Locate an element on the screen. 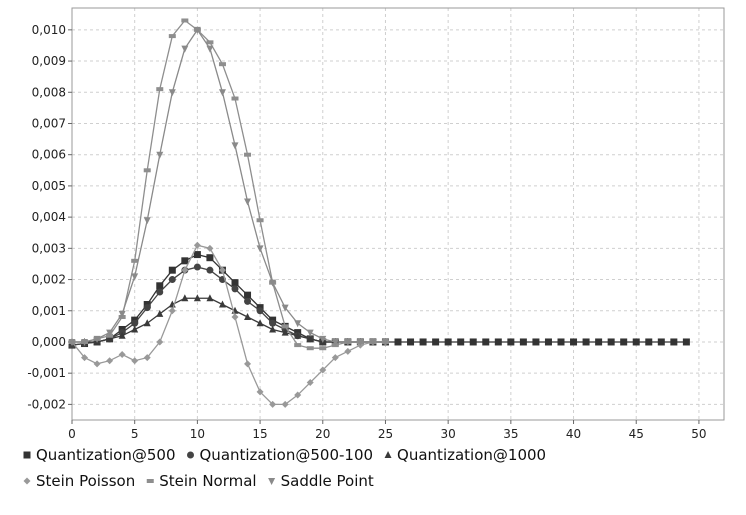  y-tick-label: 0,001 is located at coordinates (49, 311).